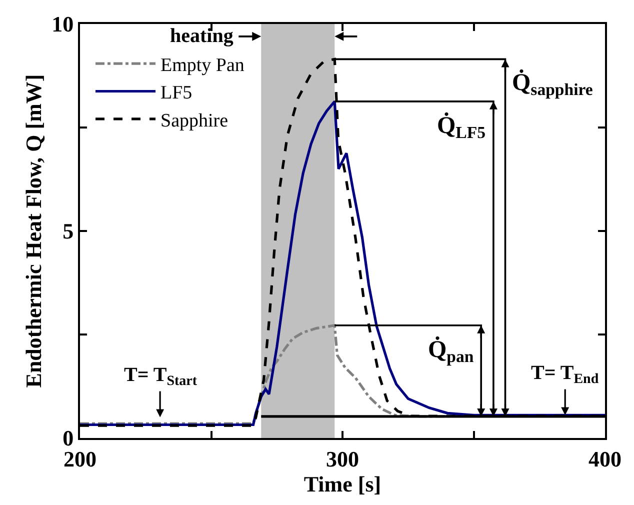 The image size is (634, 505). I want to click on y-tick-label: 5, so click(68, 231).